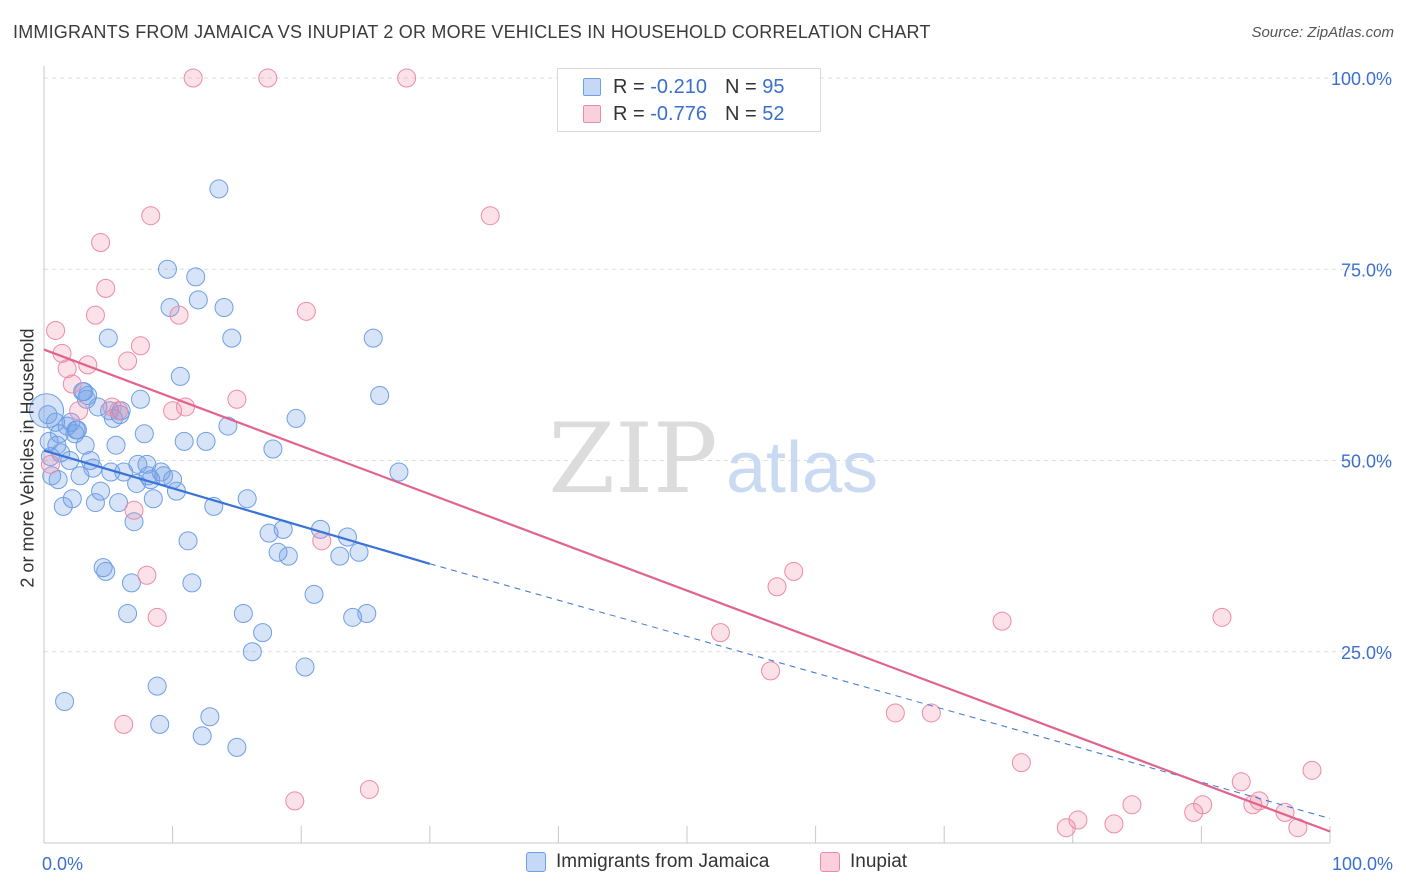 This screenshot has width=1406, height=892. What do you see at coordinates (879, 861) in the screenshot?
I see `legend-label-inupiat: Inupiat` at bounding box center [879, 861].